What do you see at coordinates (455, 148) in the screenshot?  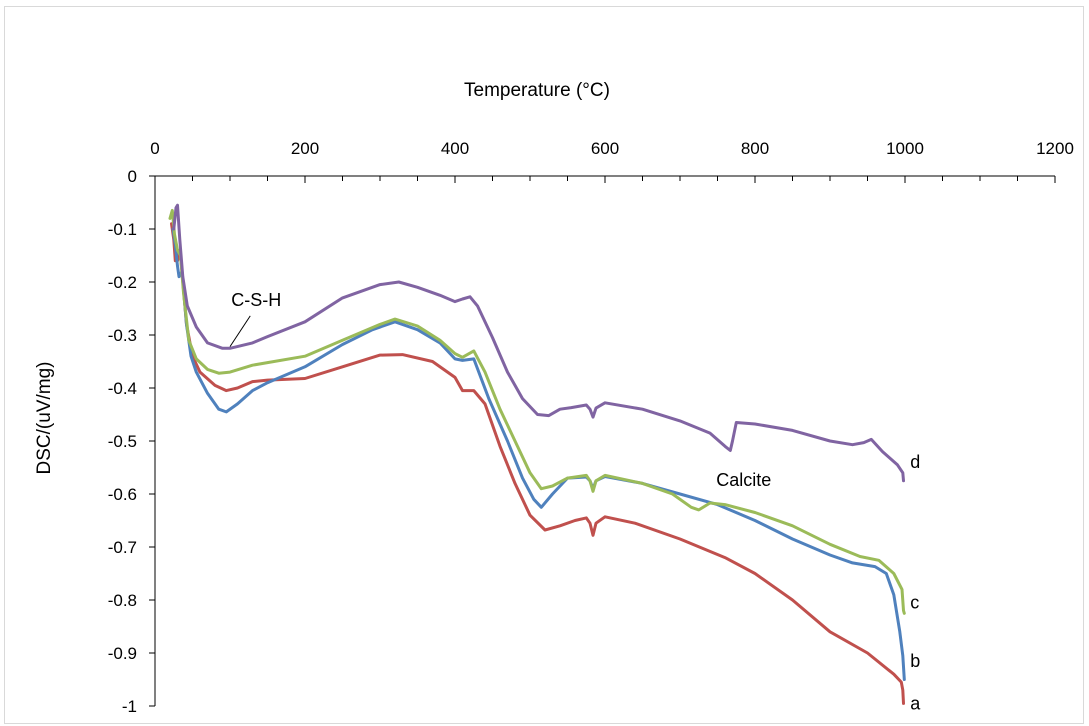 I see `x-tick-label: 400` at bounding box center [455, 148].